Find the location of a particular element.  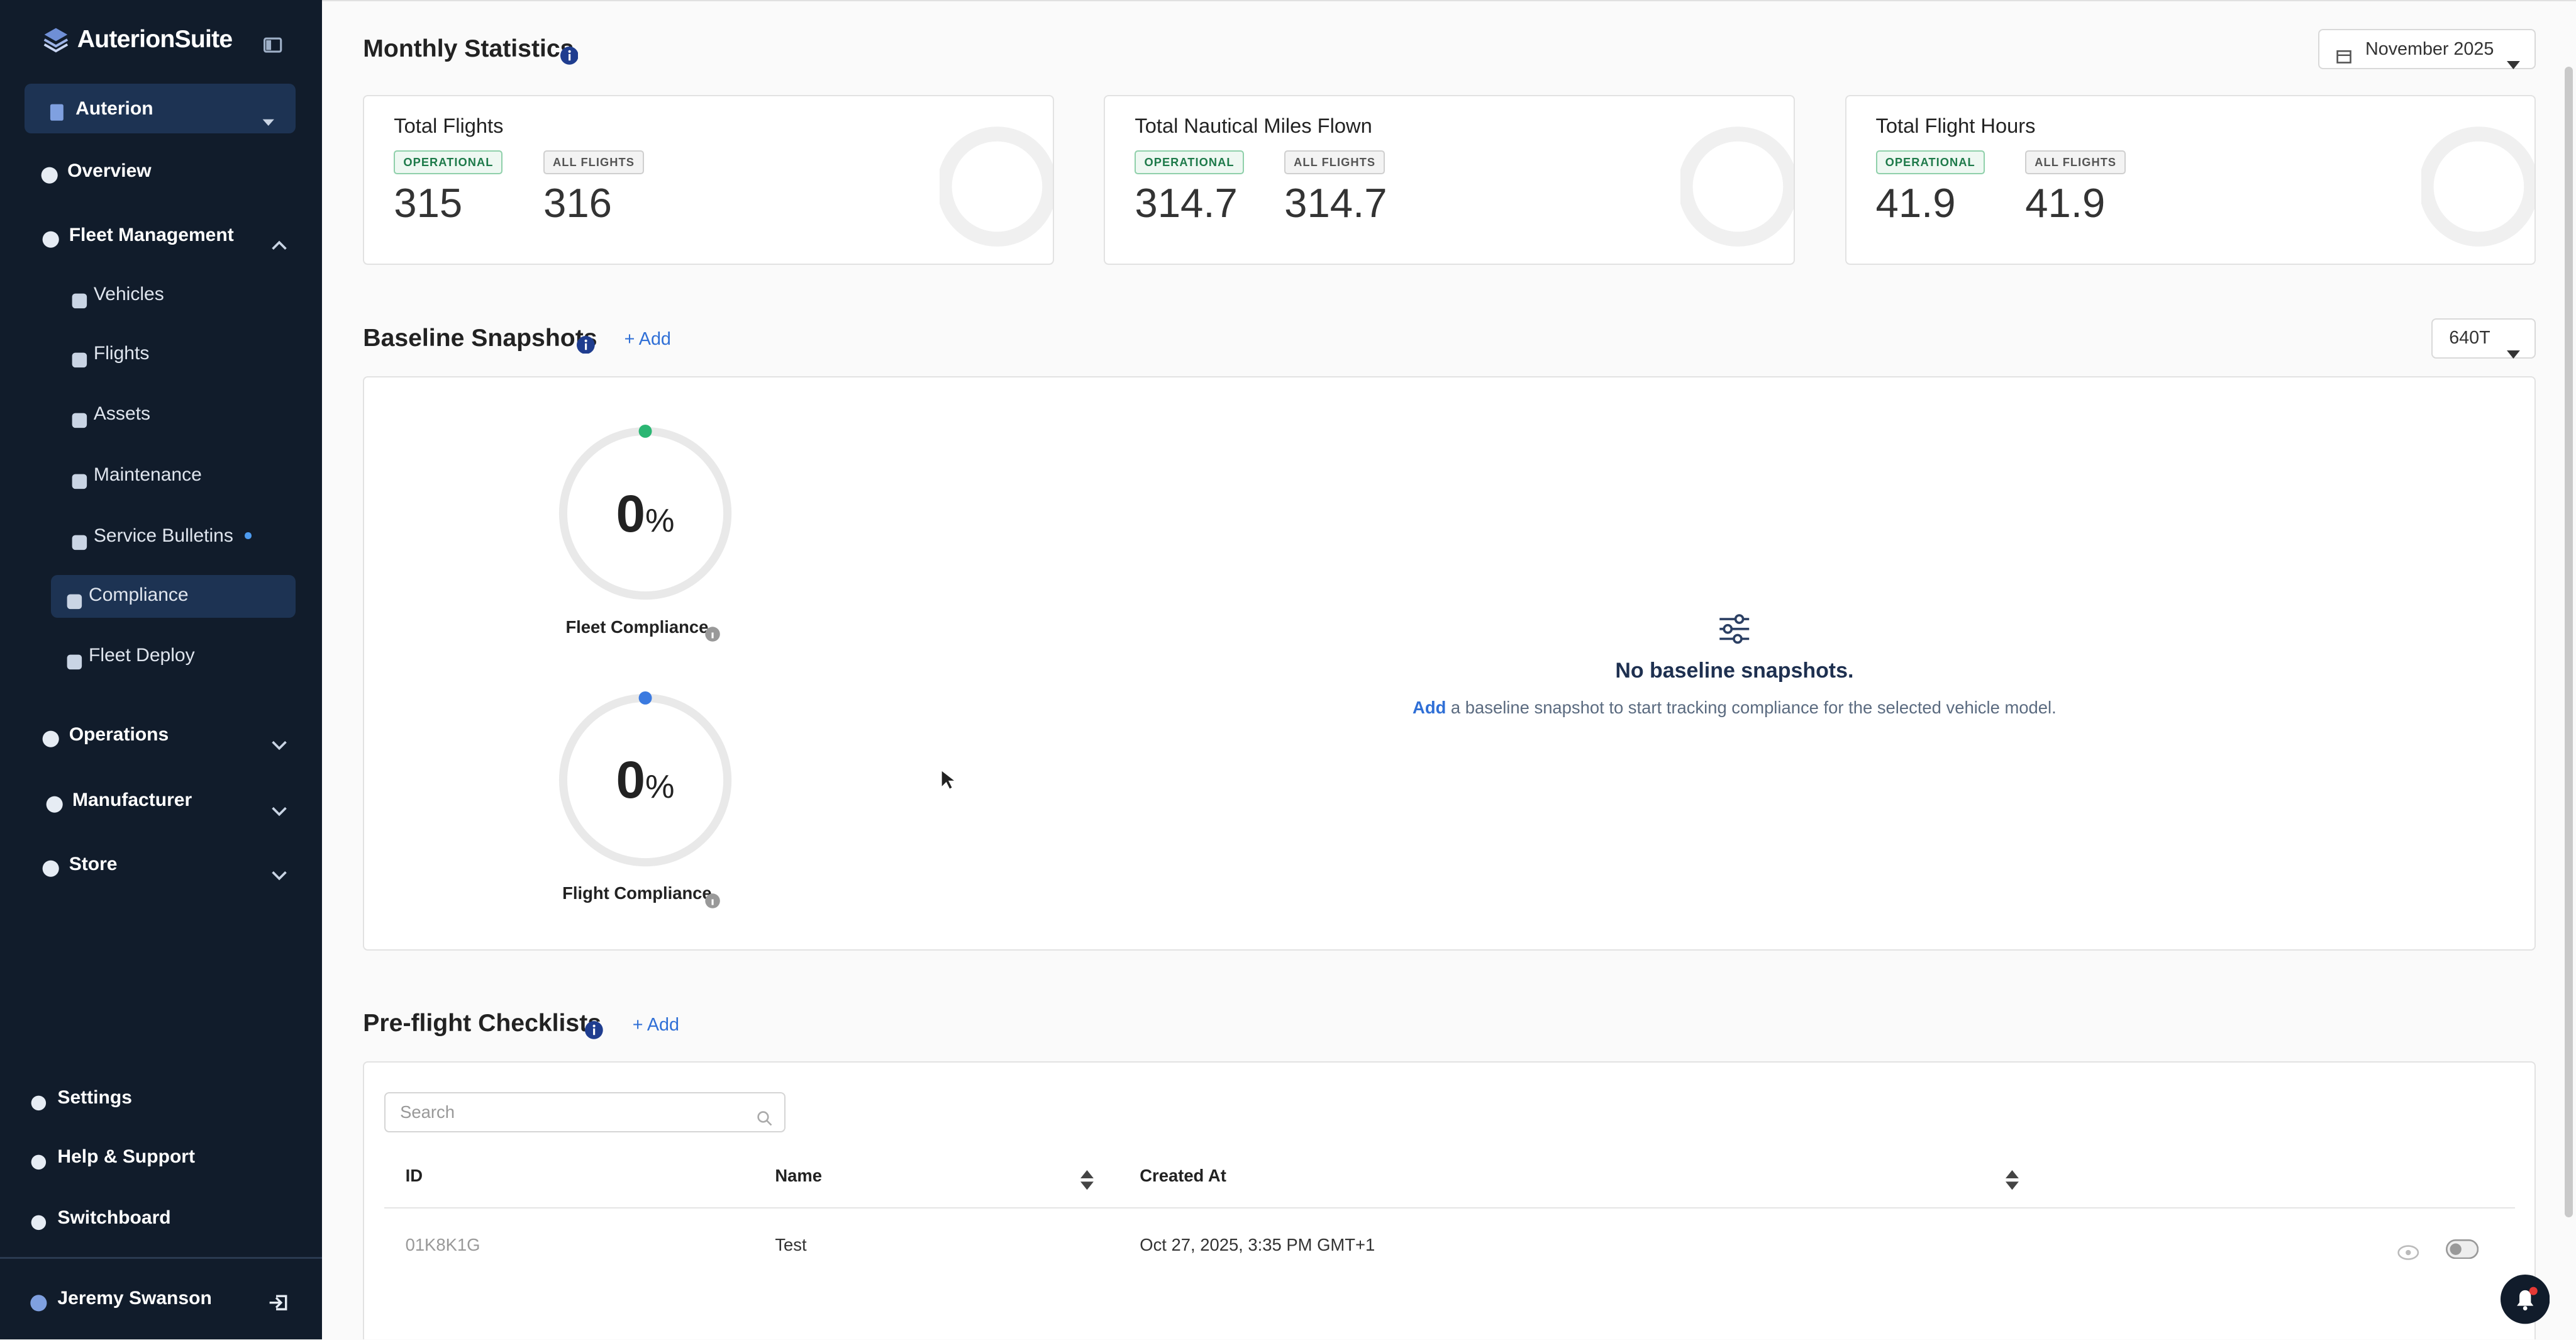

nav-sub-item: Fleet Deploy is located at coordinates (142, 655).